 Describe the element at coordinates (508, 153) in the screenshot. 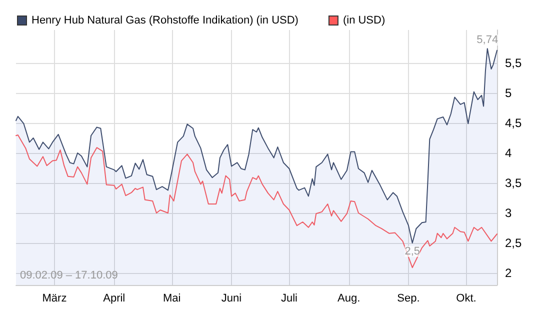

I see `y-tick-label: 4` at that location.